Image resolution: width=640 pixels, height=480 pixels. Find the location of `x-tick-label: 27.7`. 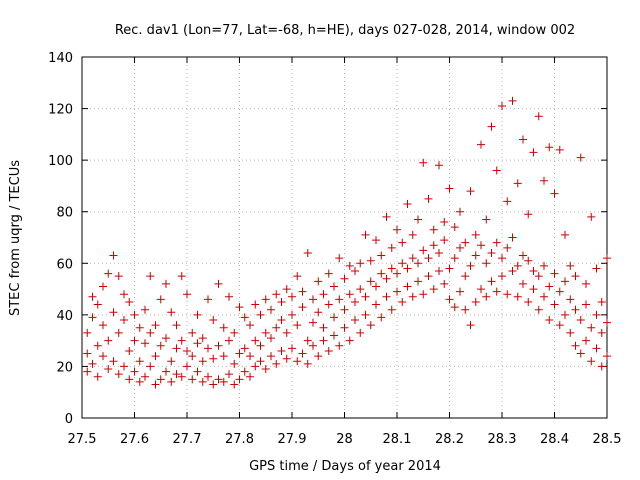

x-tick-label: 27.7 is located at coordinates (187, 439).